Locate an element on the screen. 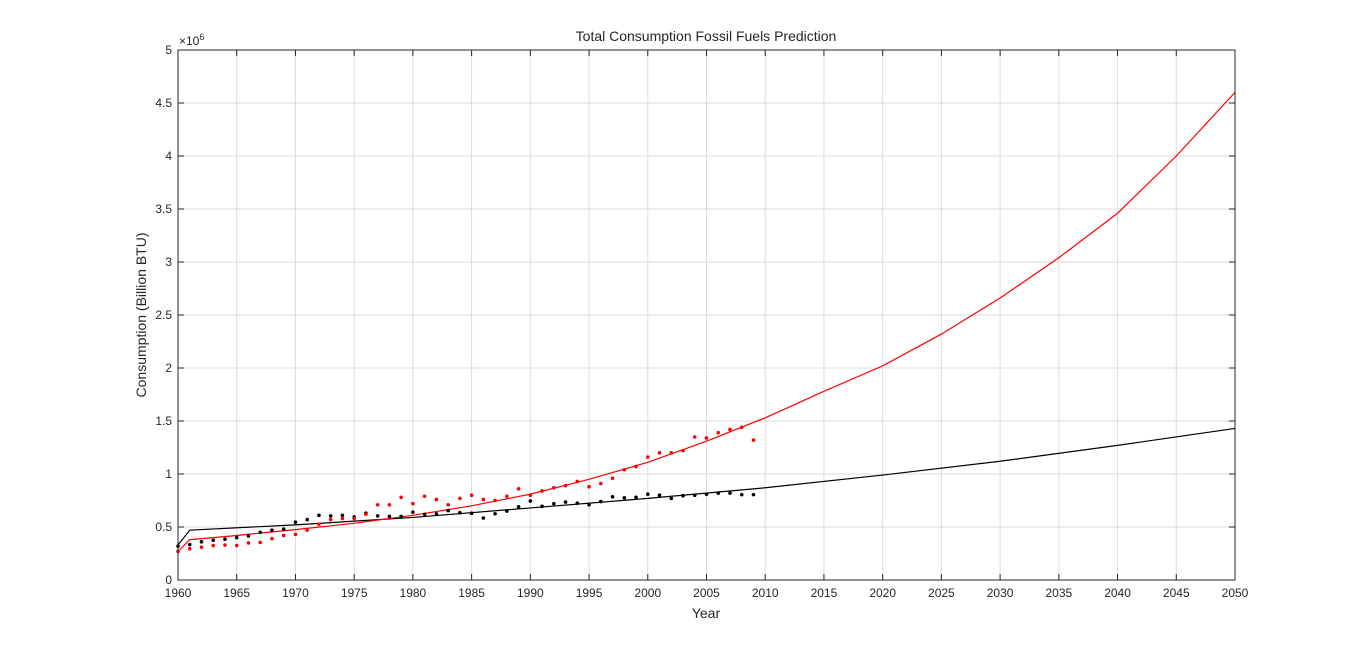  x-tick-label: 2050 is located at coordinates (1235, 593).